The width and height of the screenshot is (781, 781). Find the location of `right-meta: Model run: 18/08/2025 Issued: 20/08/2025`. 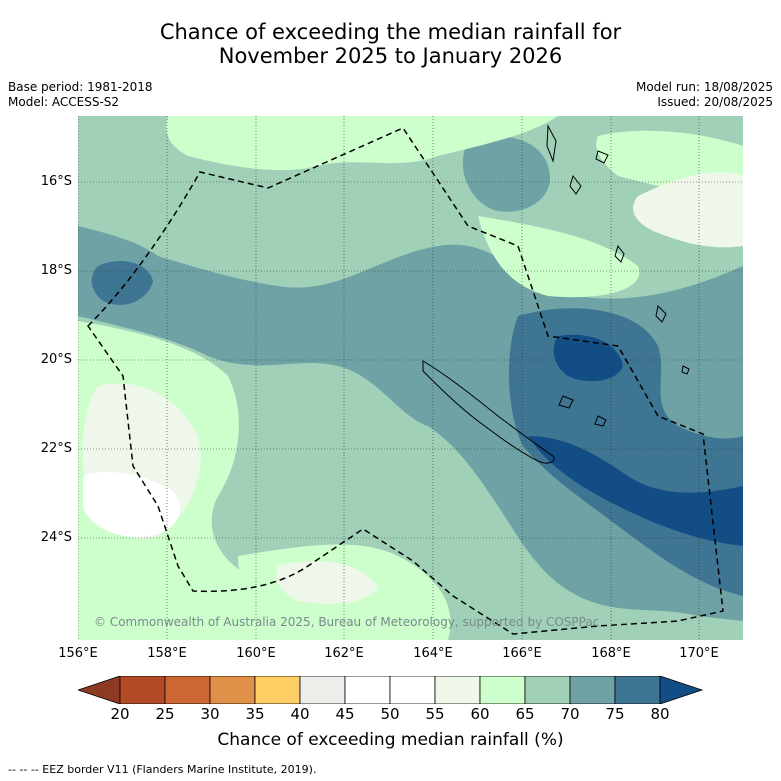

right-meta: Model run: 18/08/2025 Issued: 20/08/2025 is located at coordinates (704, 95).